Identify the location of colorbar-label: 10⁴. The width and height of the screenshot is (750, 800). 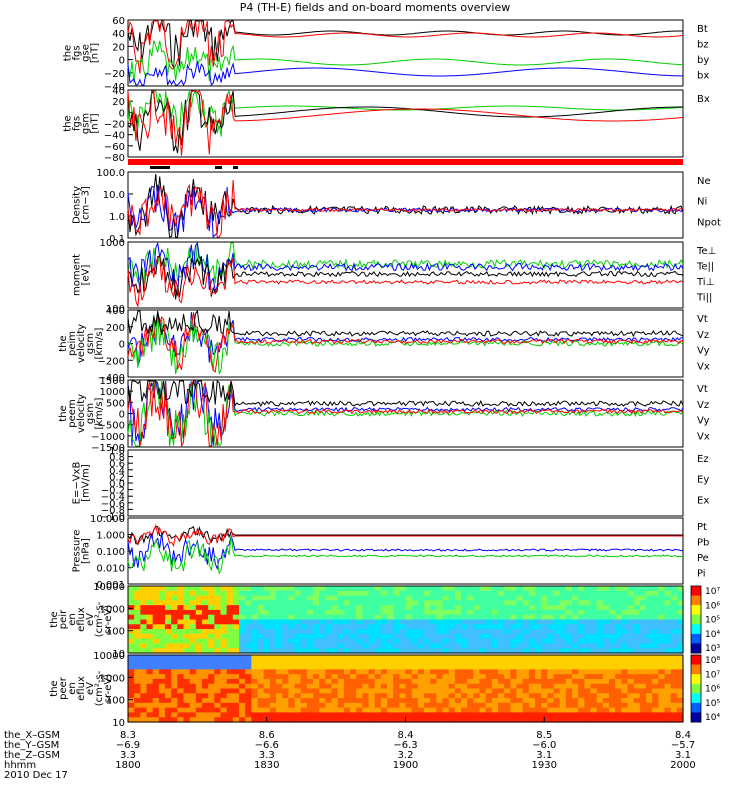
(712, 635).